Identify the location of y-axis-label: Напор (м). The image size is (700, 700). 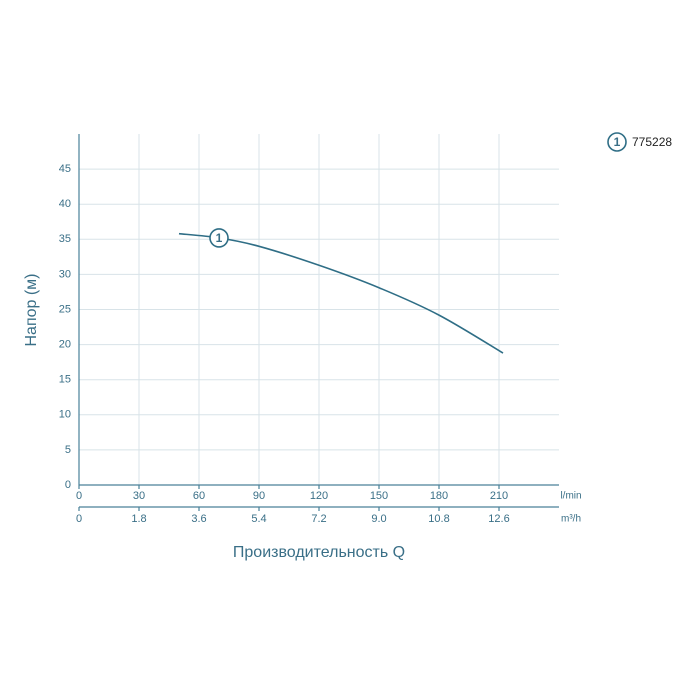
(31, 309).